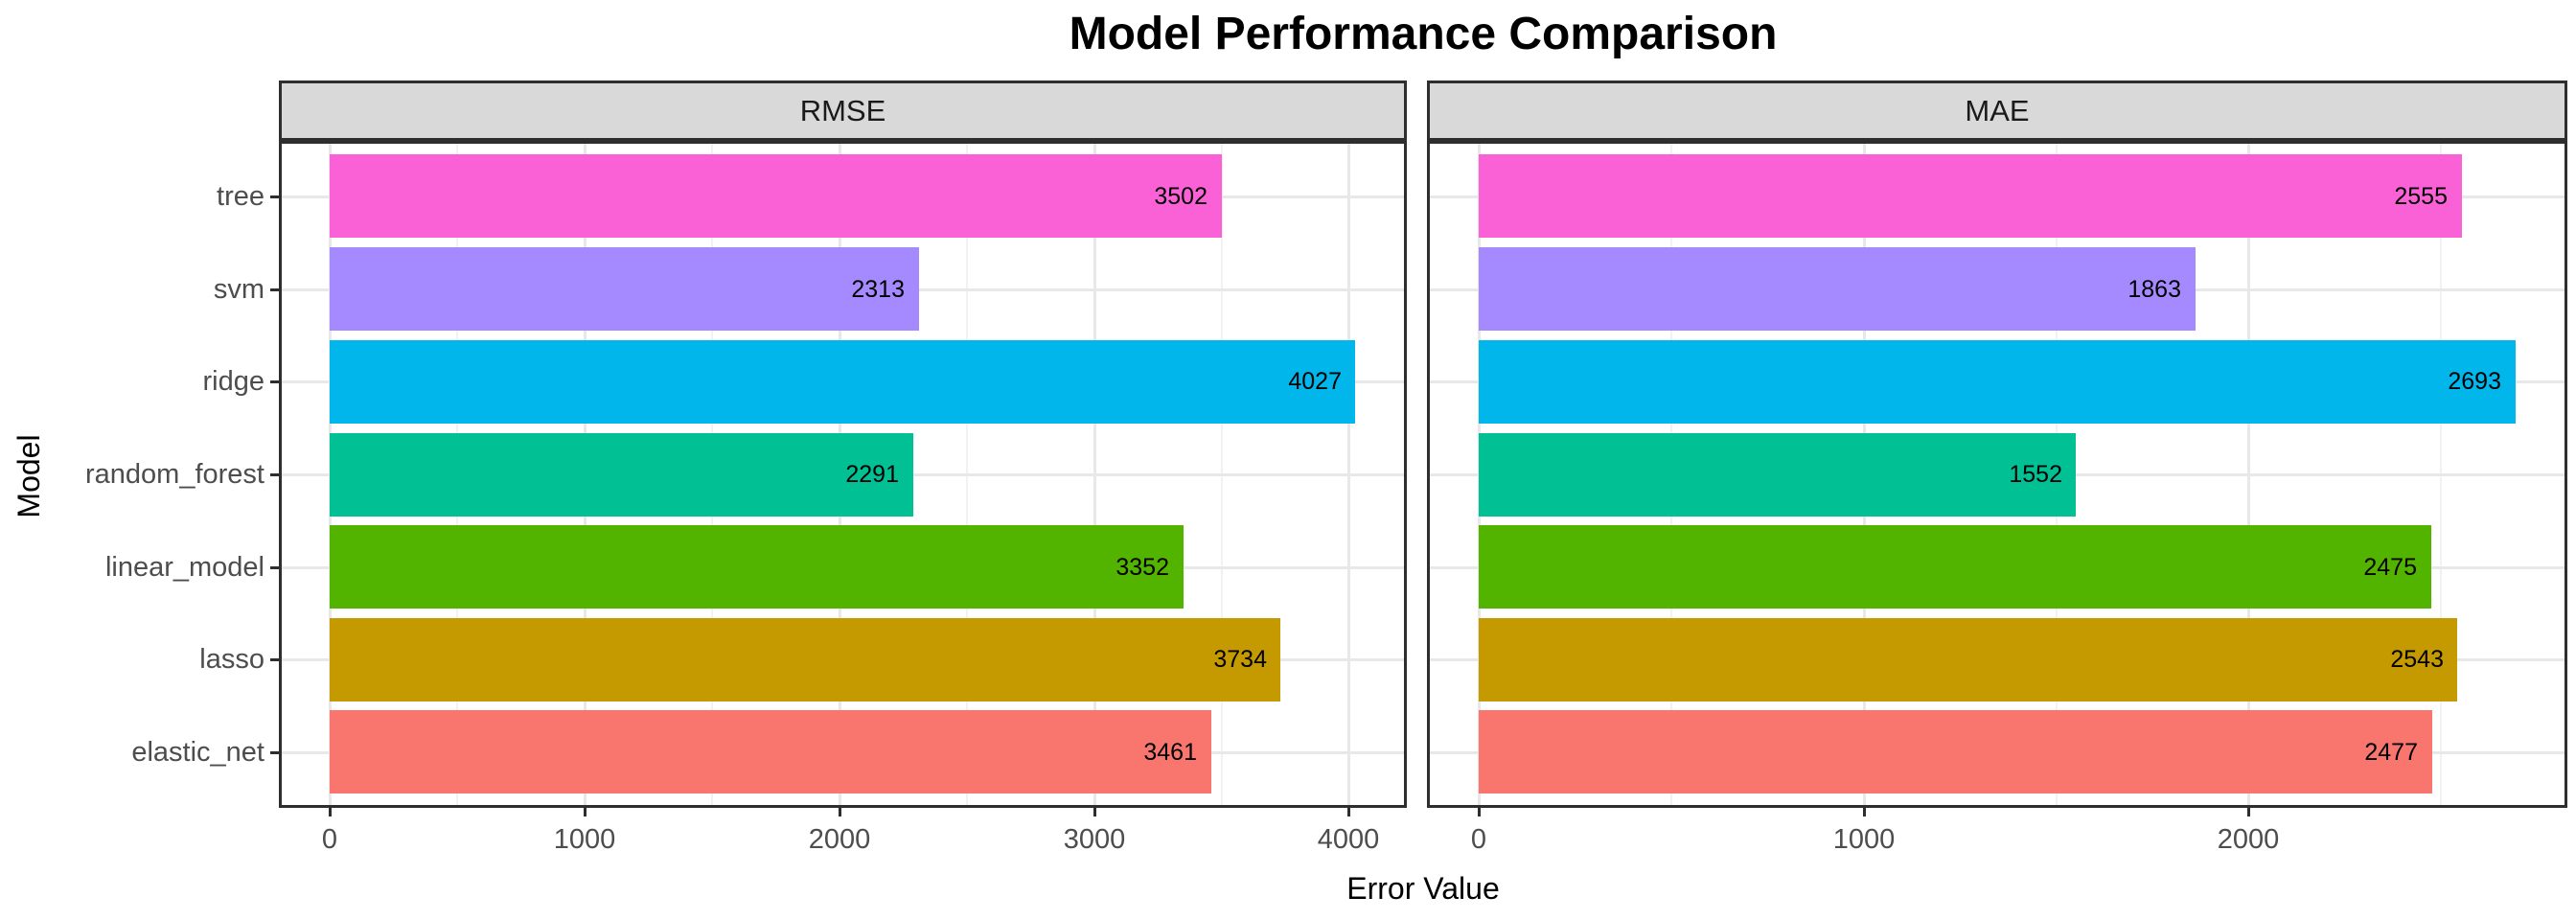 The image size is (2576, 920). I want to click on bar-value-label: 3461, so click(1170, 752).